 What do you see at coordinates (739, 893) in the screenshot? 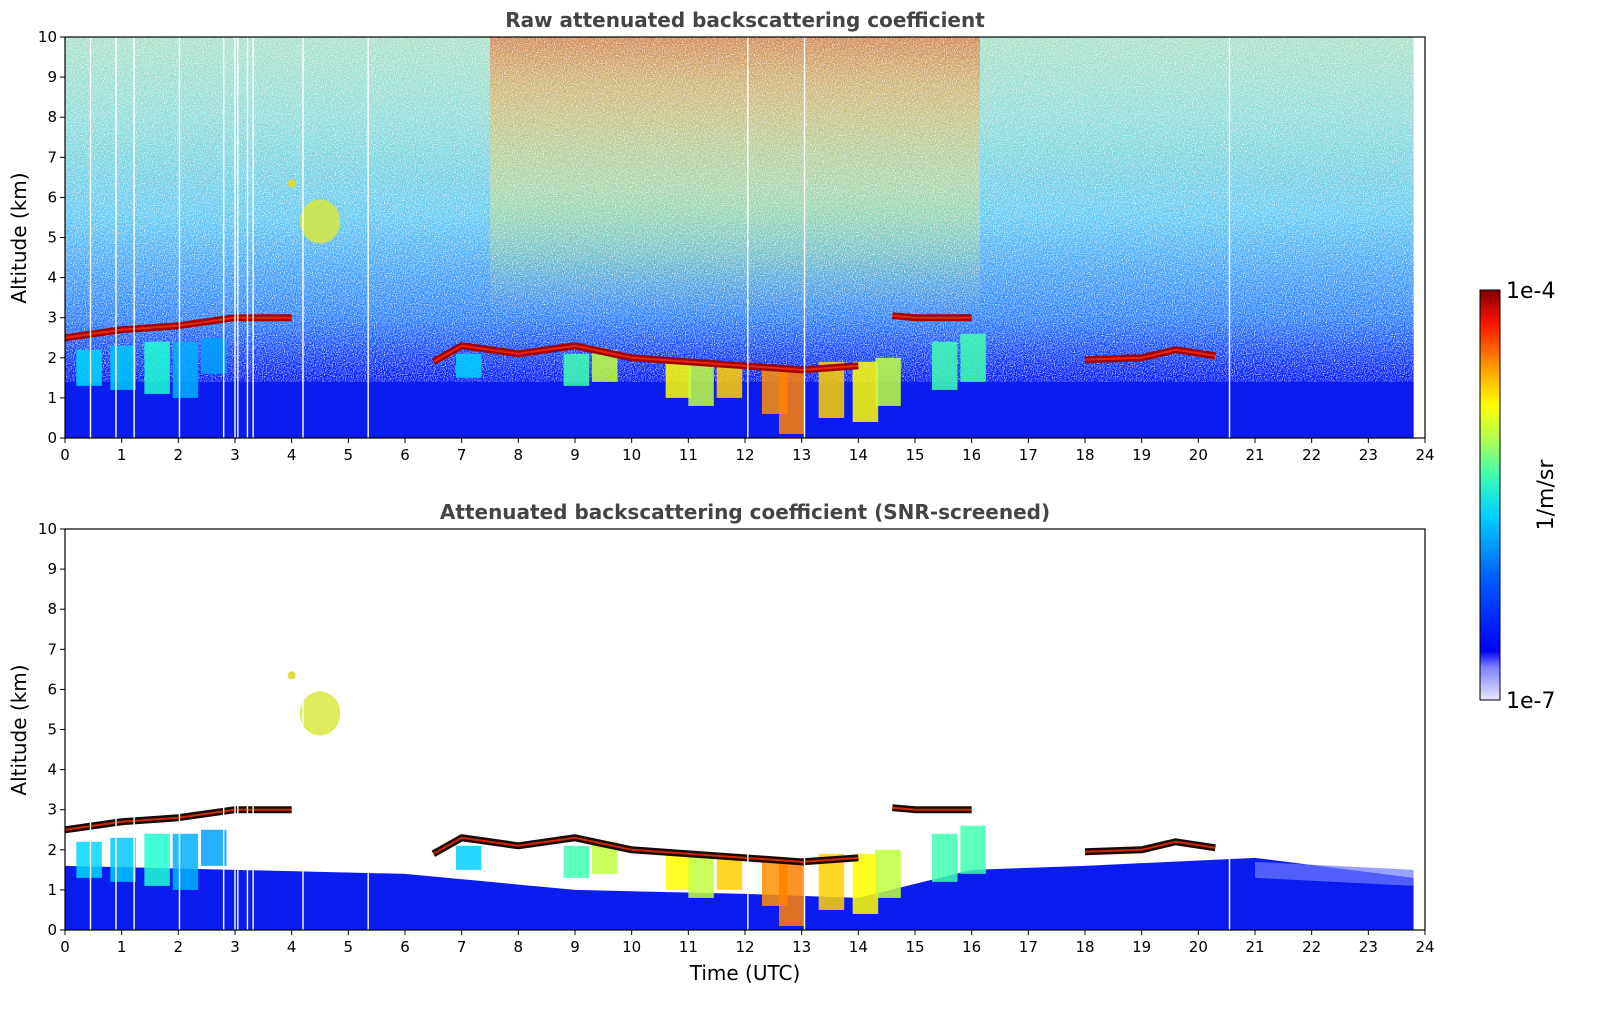
I see `boundary-layer-field` at bounding box center [739, 893].